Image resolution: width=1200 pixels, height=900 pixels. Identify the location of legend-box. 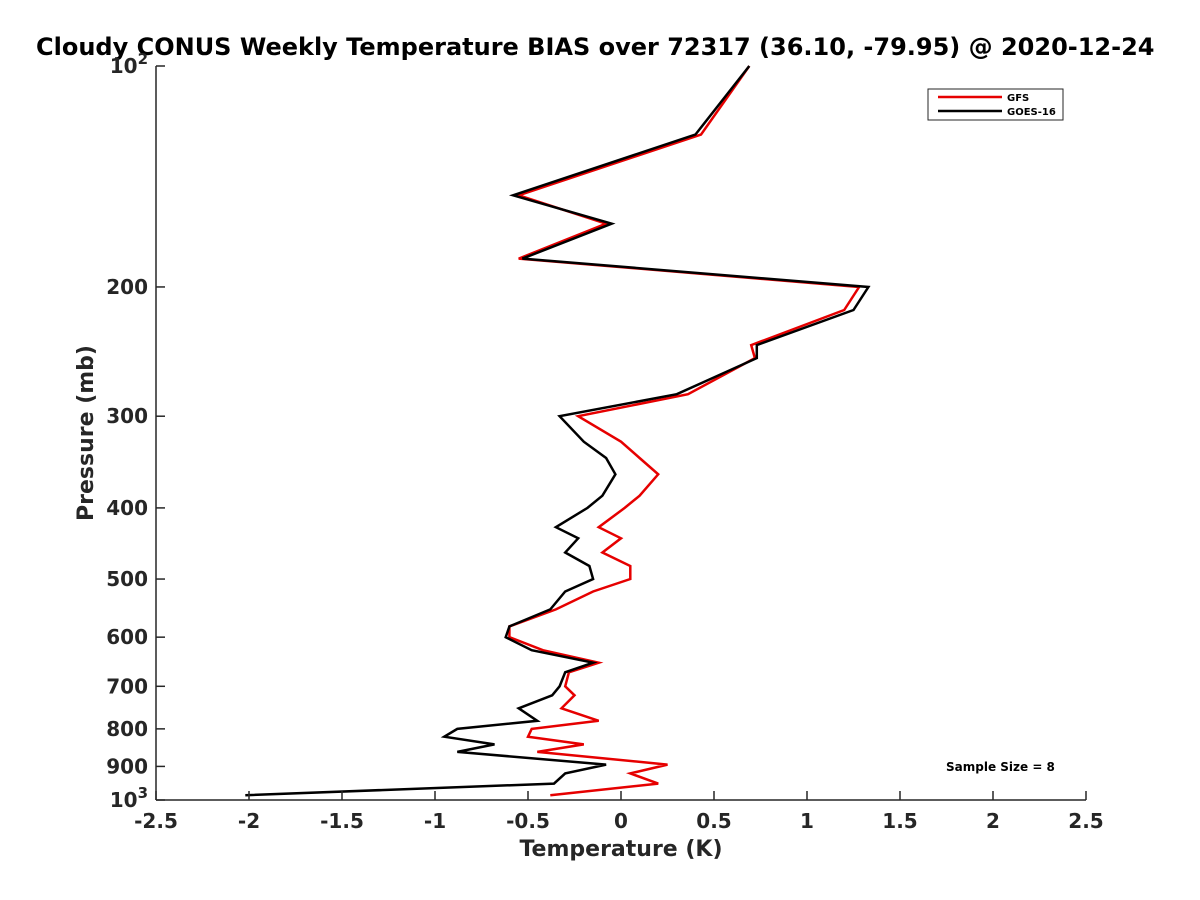
(995, 104).